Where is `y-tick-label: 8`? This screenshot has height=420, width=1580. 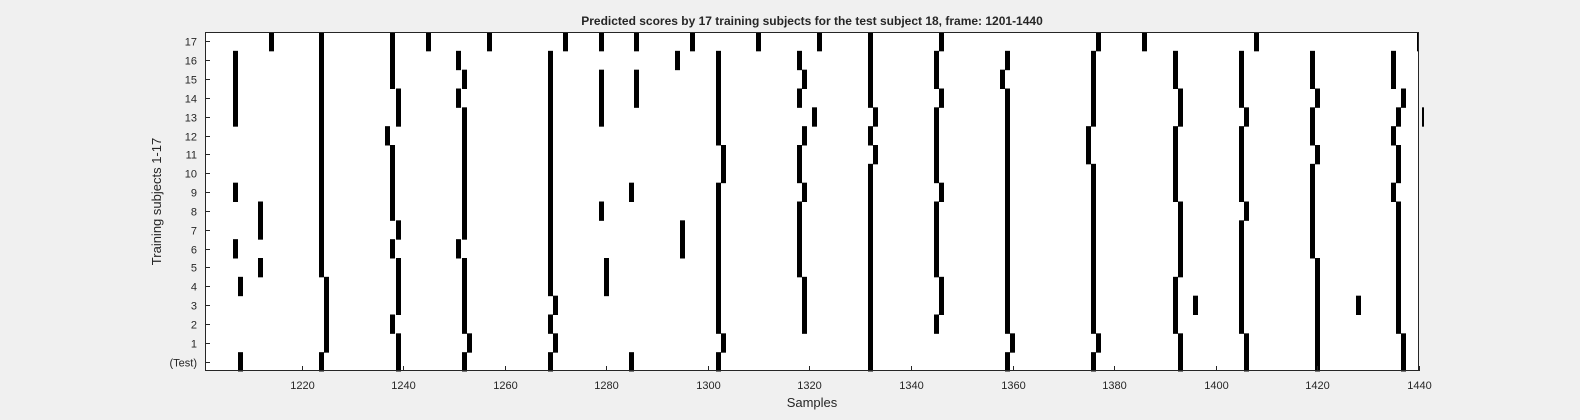 y-tick-label: 8 is located at coordinates (194, 213).